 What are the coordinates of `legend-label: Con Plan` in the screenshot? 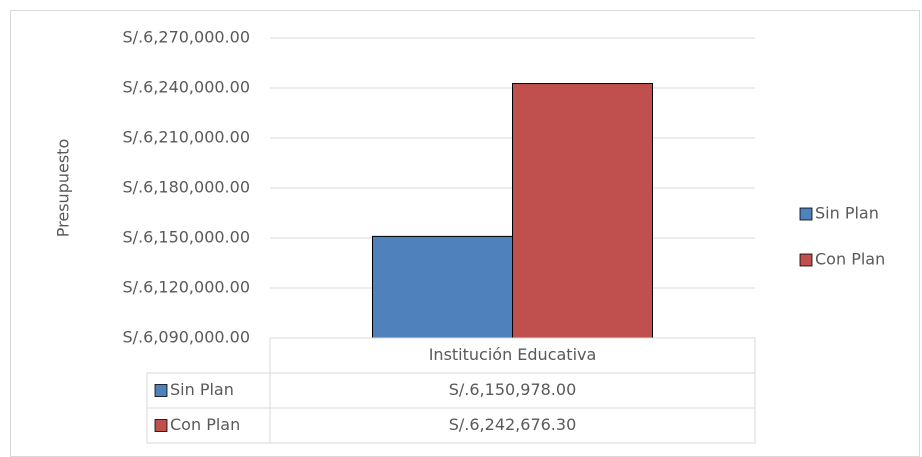 It's located at (850, 259).